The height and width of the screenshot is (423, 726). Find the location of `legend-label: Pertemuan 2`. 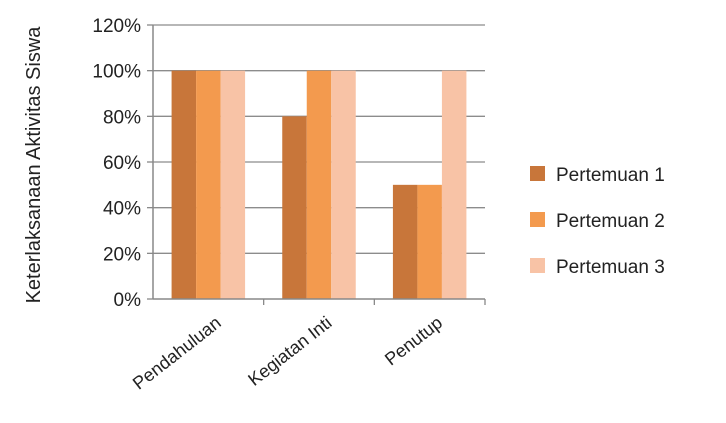

legend-label: Pertemuan 2 is located at coordinates (610, 221).